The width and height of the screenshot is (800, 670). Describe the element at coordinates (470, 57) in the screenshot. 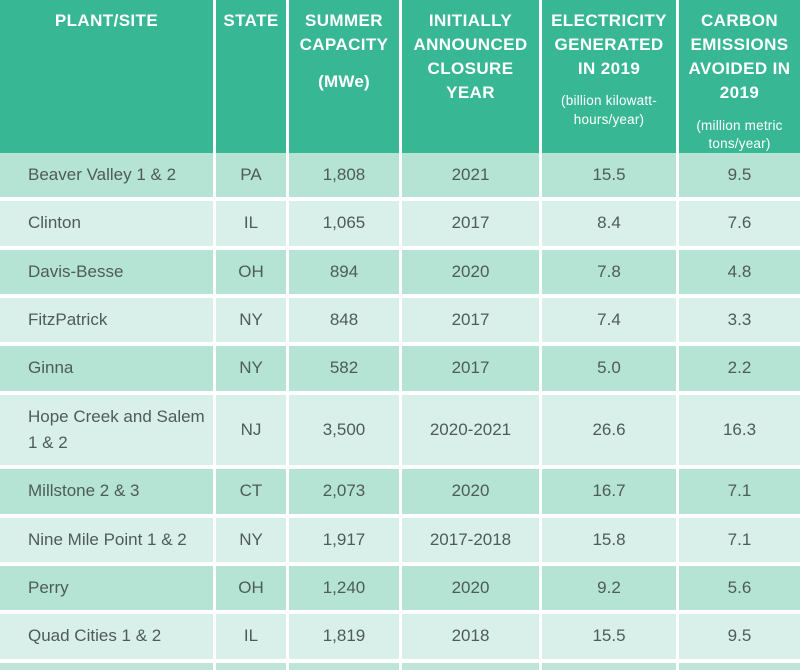

I see `header-label: INITIALLY ANNOUNCED CLOSURE YEAR` at that location.